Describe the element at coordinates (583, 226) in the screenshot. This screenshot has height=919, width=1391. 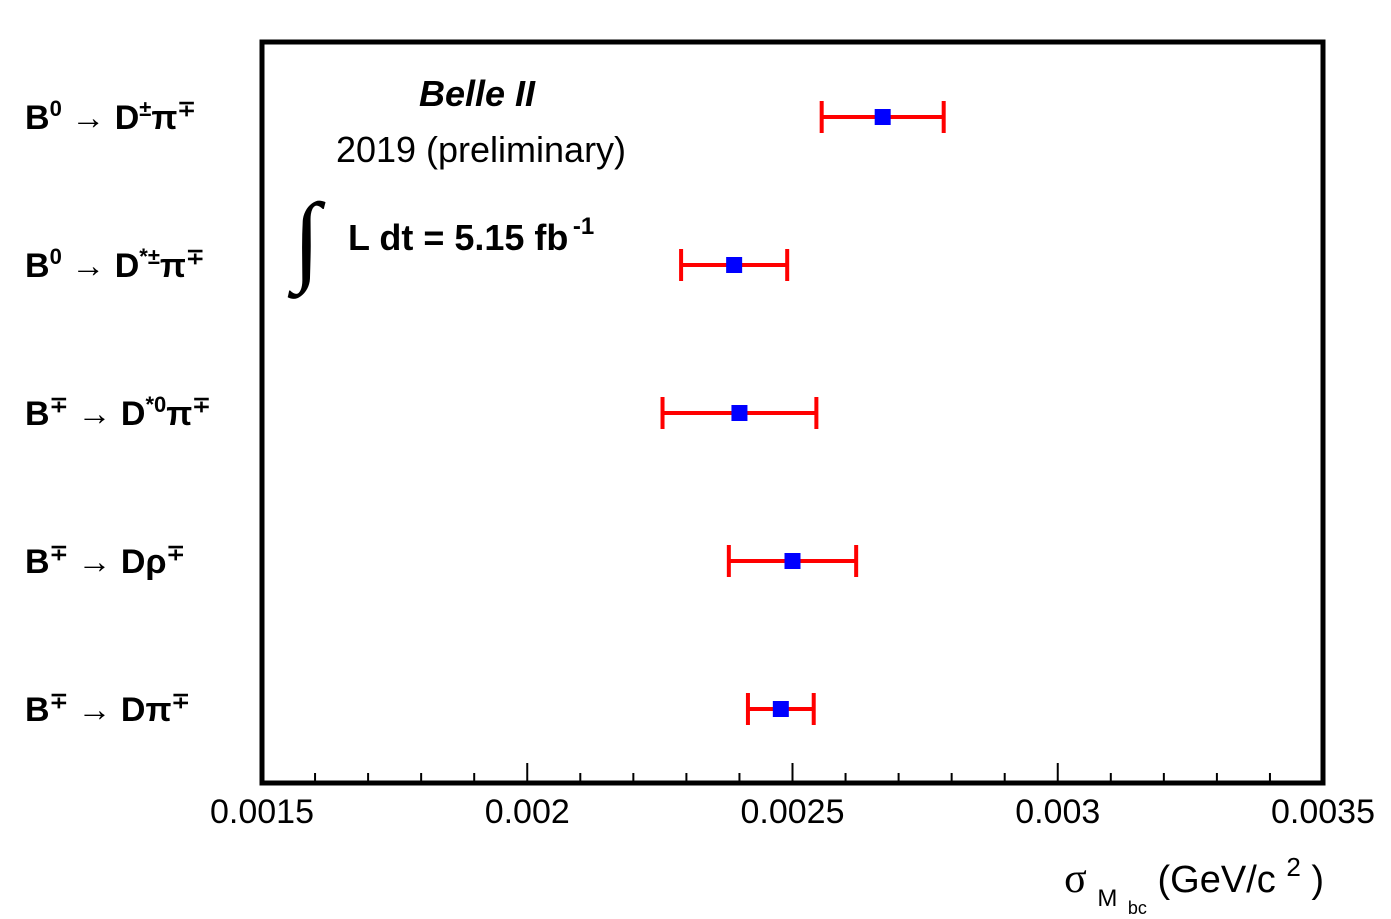
I see `luminosity-exponent: -1` at that location.